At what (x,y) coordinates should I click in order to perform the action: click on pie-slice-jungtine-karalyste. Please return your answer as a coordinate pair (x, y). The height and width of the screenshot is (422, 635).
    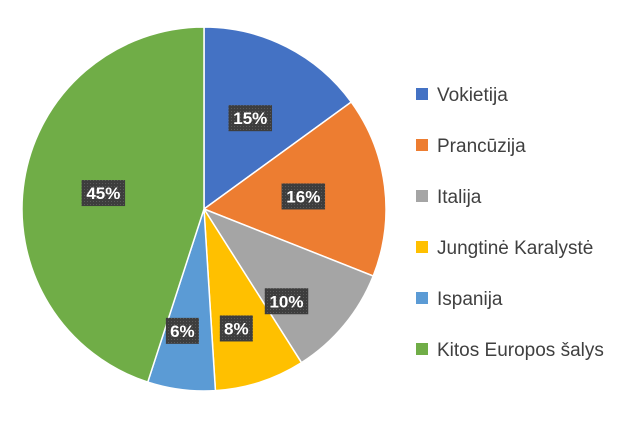
    Looking at the image, I should click on (253, 300).